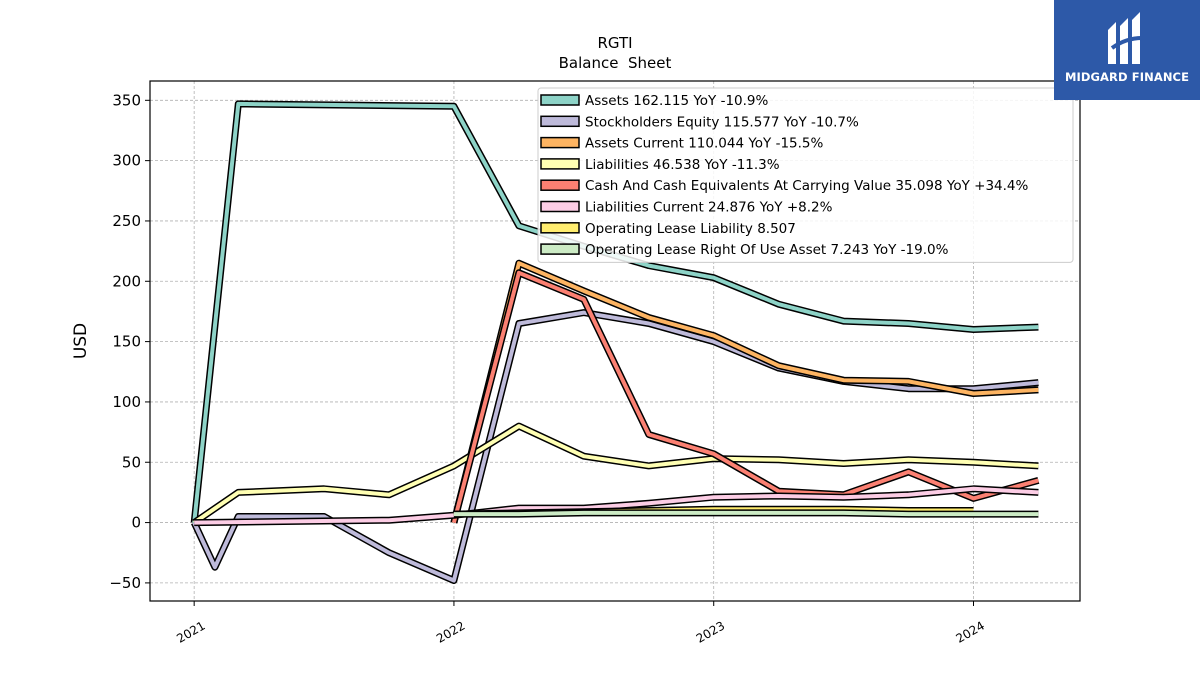 This screenshot has height=675, width=1200. I want to click on y-tick-label: 100, so click(126, 402).